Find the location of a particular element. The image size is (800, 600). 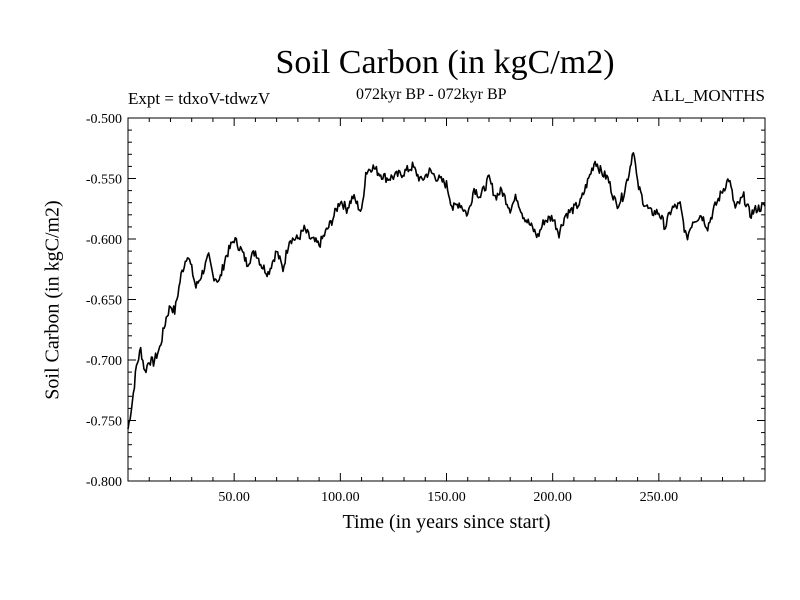

x-tick-label: 250.00 is located at coordinates (659, 497).